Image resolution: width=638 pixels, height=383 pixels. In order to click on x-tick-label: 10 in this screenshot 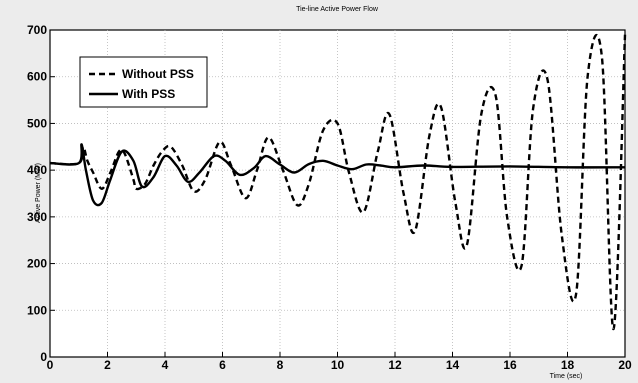, I will do `click(338, 365)`.